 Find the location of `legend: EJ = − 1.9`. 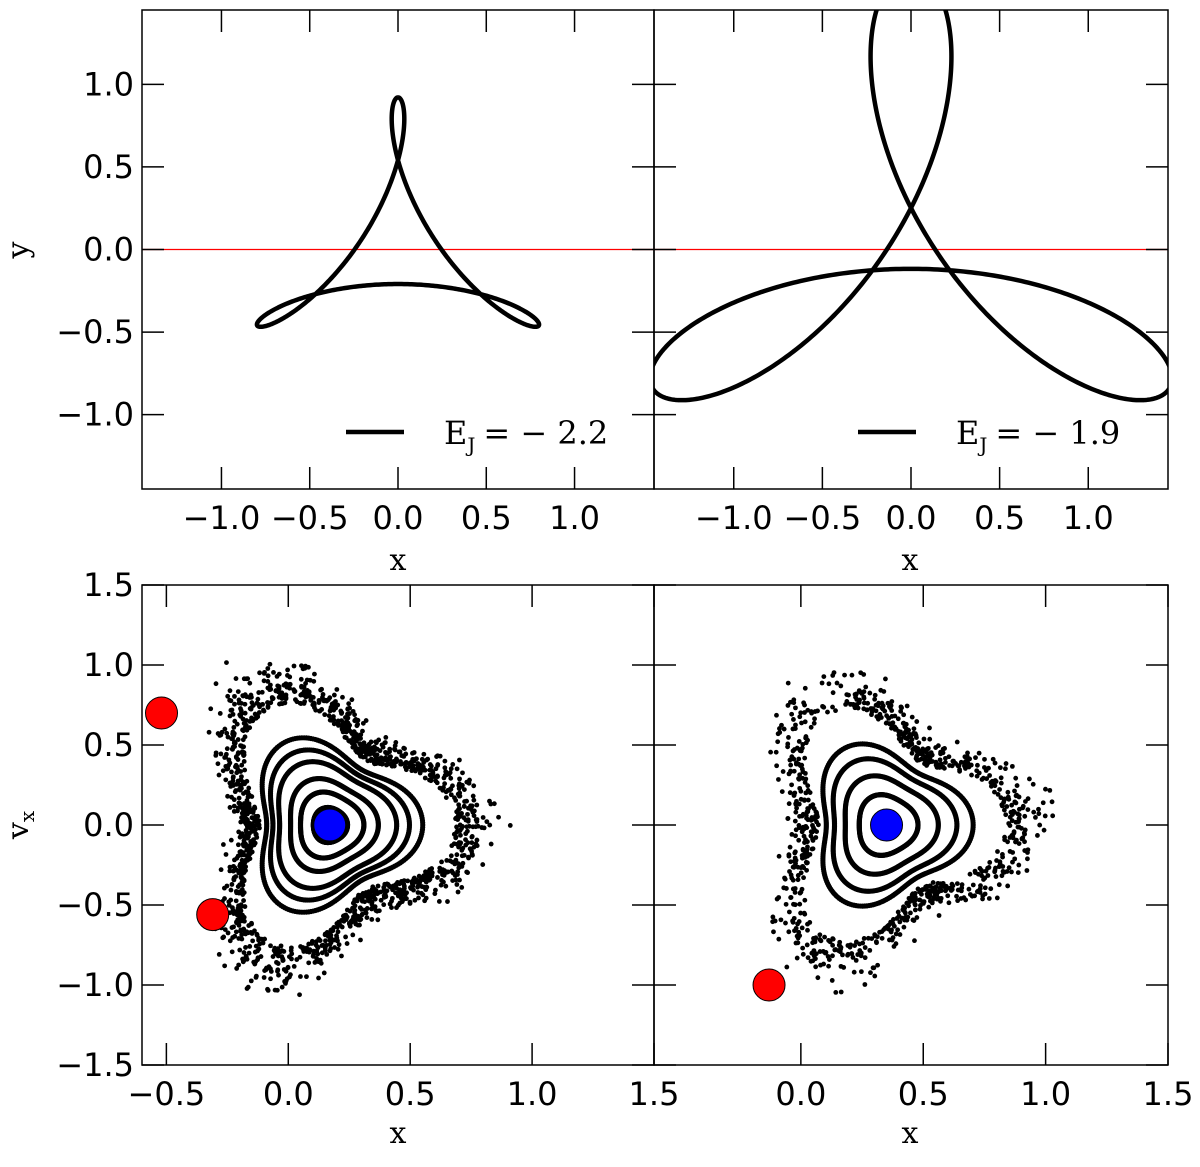

legend: EJ = − 1.9 is located at coordinates (989, 435).